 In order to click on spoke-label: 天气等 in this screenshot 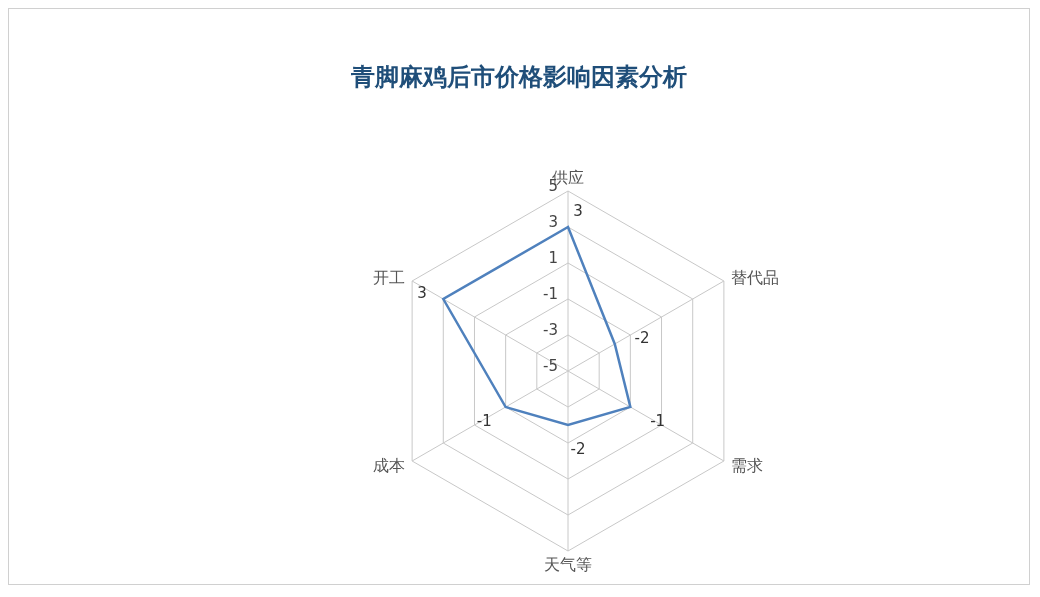, I will do `click(568, 565)`.